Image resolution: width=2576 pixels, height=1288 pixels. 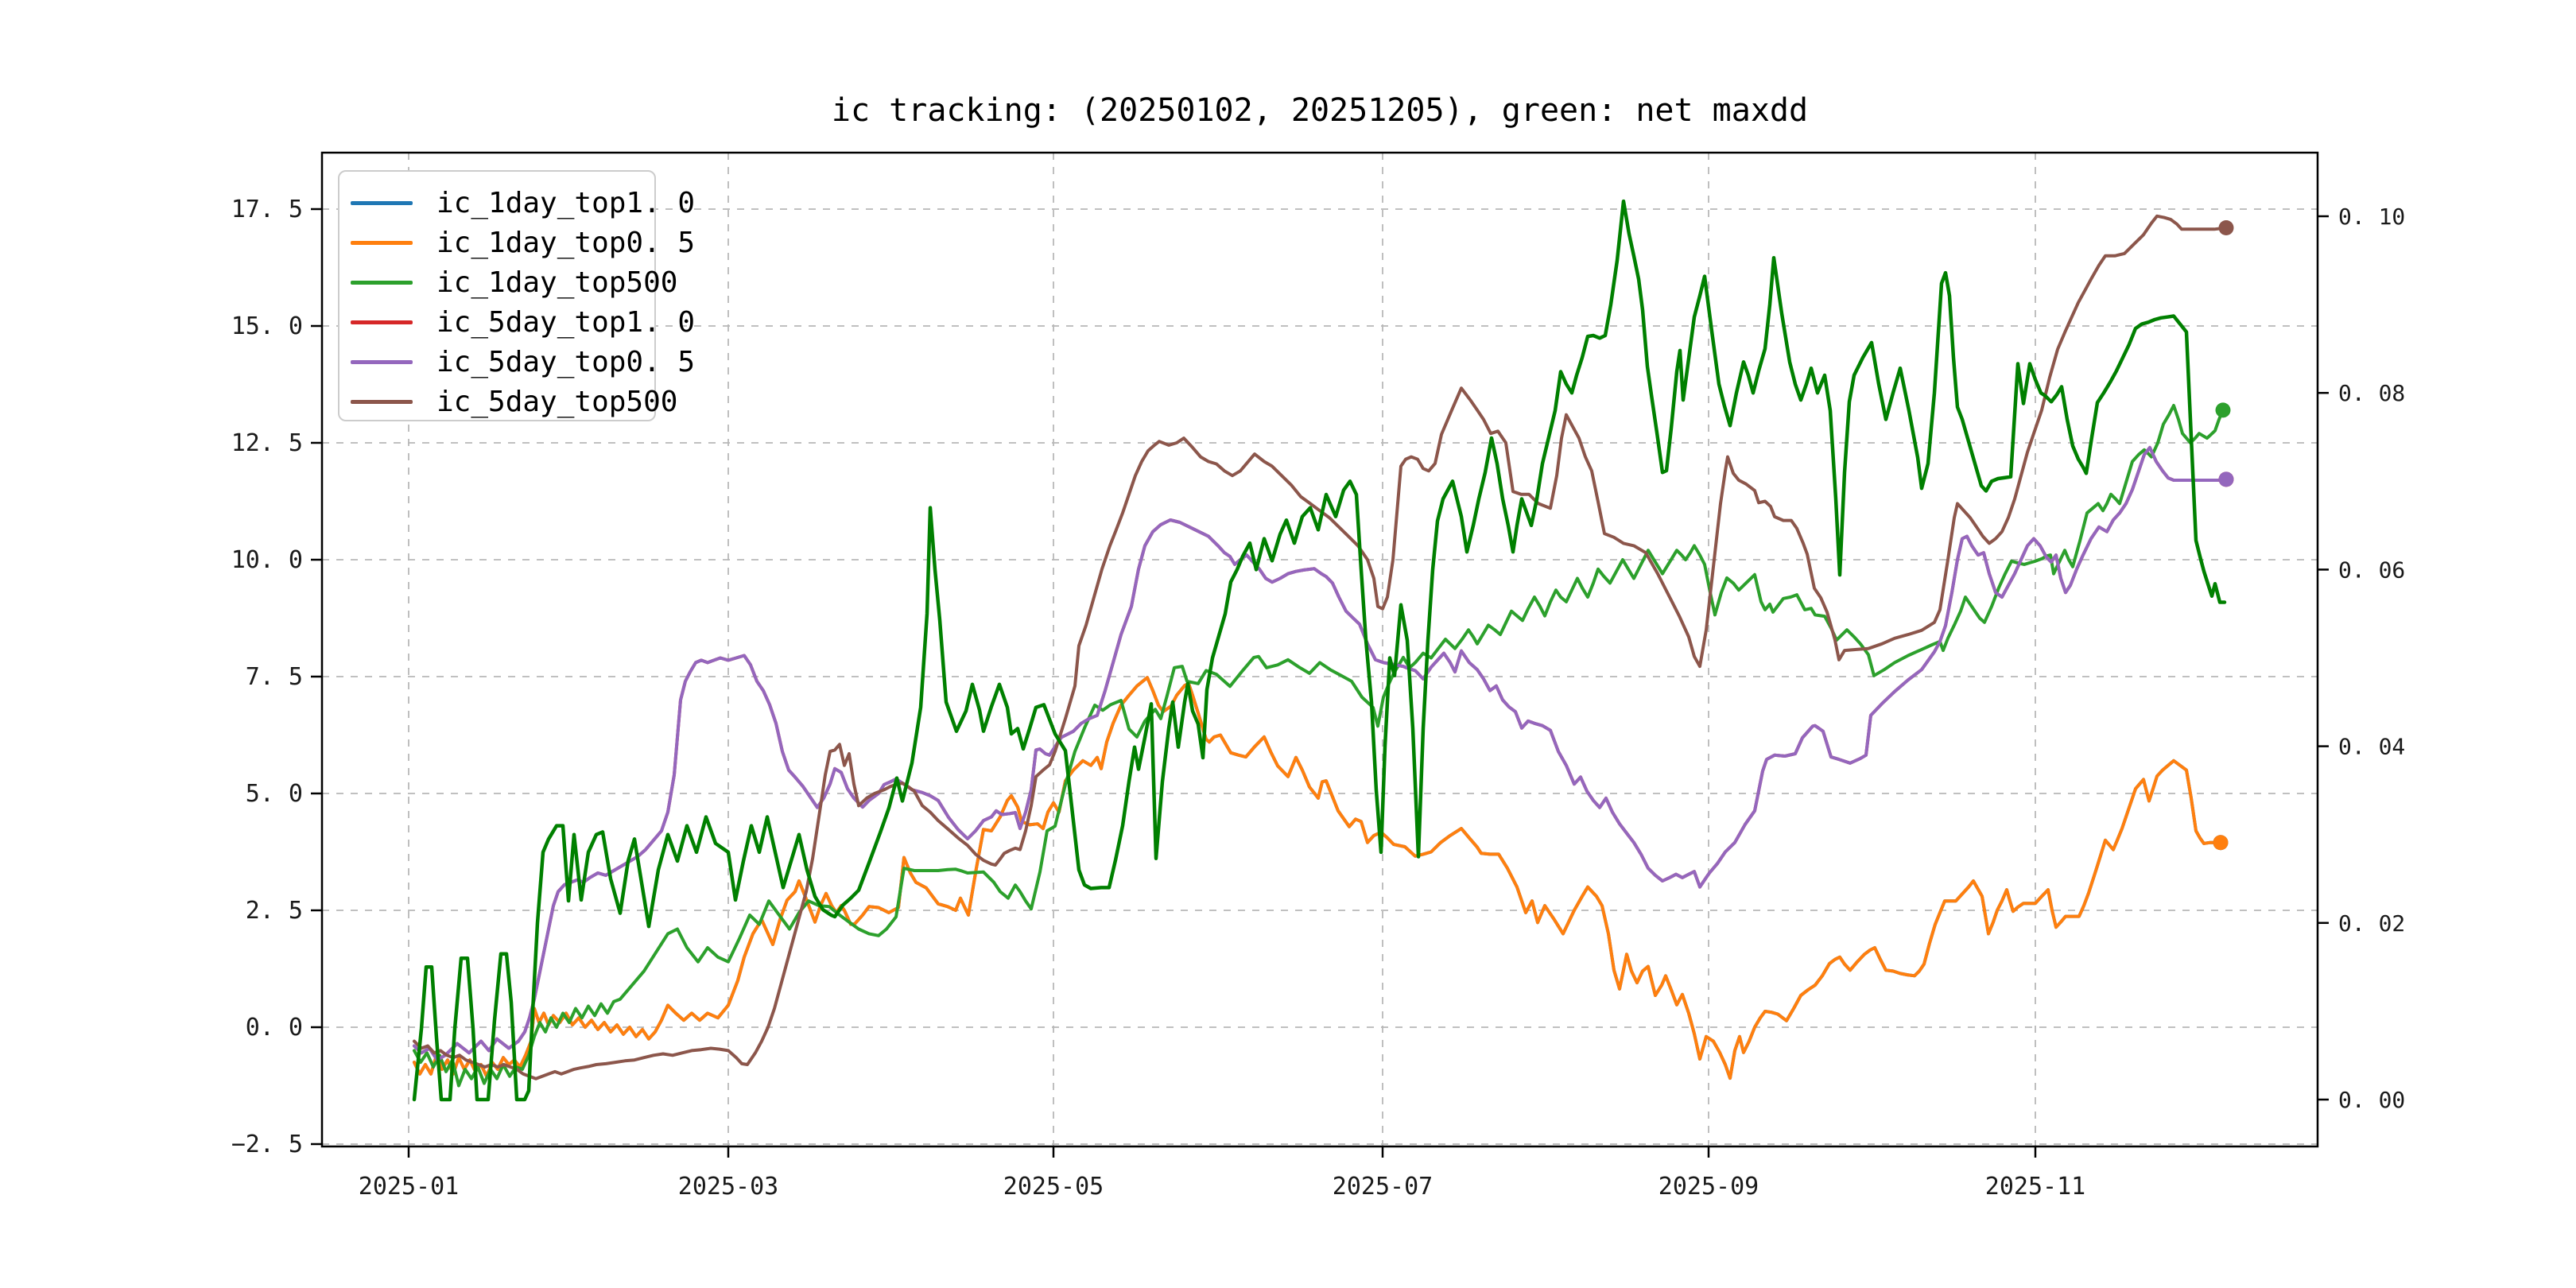 What do you see at coordinates (2226, 228) in the screenshot?
I see `end-dot-ic_5day_top500` at bounding box center [2226, 228].